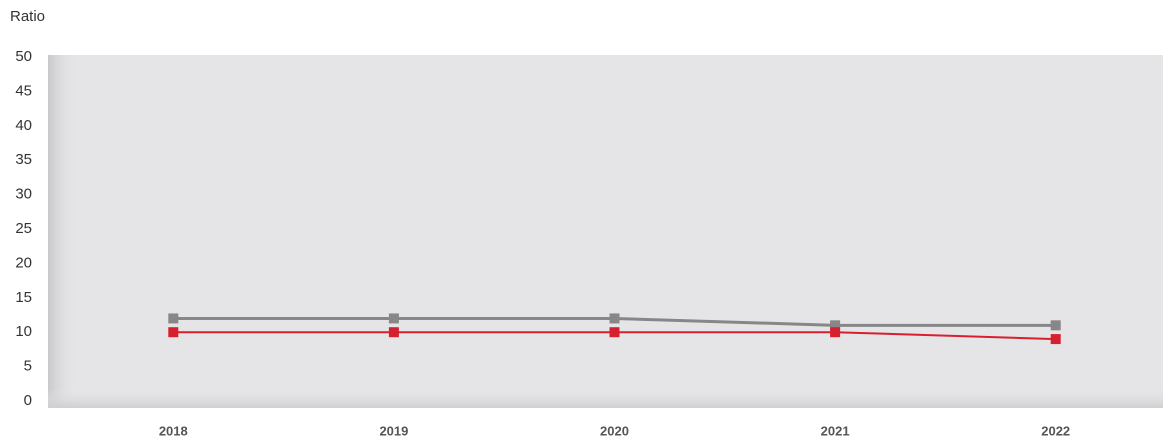  What do you see at coordinates (23, 159) in the screenshot?
I see `y-tick-label: 35` at bounding box center [23, 159].